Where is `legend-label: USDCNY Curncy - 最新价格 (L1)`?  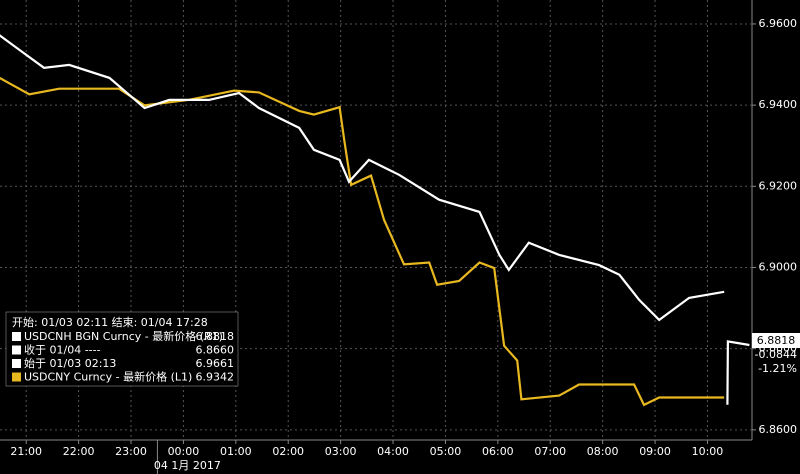 legend-label: USDCNY Curncy - 最新价格 (L1) is located at coordinates (108, 377).